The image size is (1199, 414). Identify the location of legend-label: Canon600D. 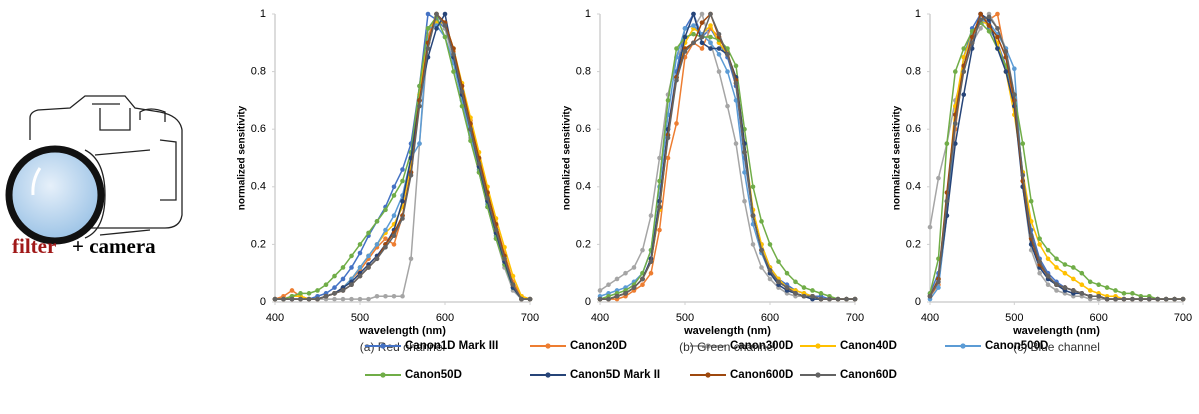
(761, 375).